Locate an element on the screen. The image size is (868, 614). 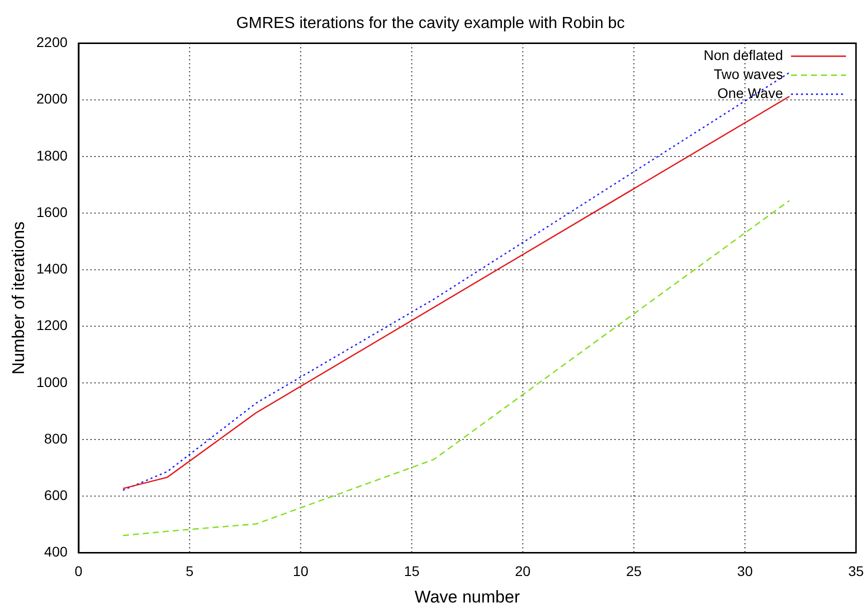
x-axis-title: Wave number is located at coordinates (467, 596).